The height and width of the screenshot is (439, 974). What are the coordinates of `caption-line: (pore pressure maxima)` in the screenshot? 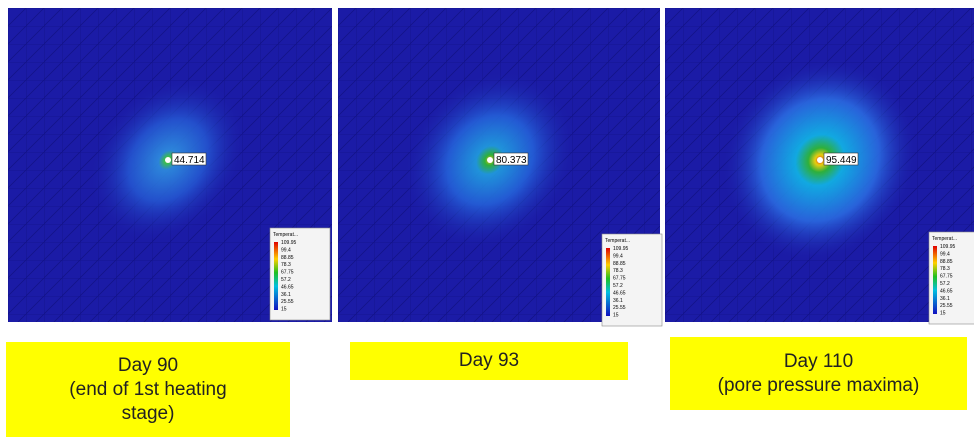 It's located at (818, 385).